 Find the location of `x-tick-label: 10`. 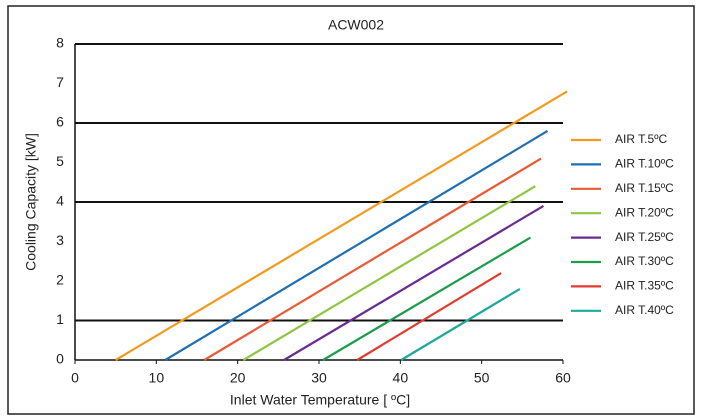

x-tick-label: 10 is located at coordinates (157, 378).